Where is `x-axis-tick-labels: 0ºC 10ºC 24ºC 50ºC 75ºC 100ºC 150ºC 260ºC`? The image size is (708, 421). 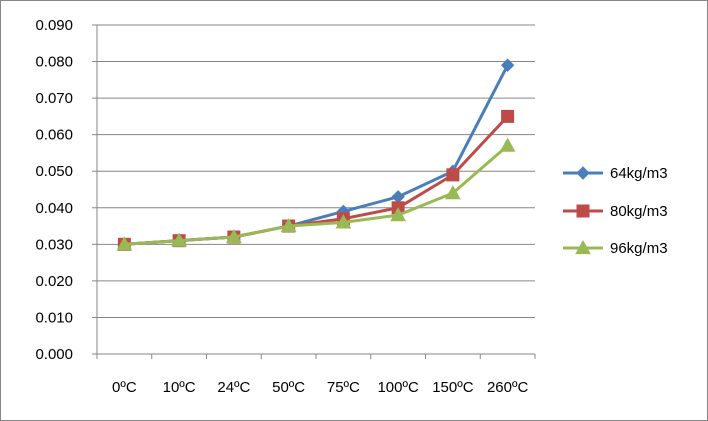
x-axis-tick-labels: 0ºC 10ºC 24ºC 50ºC 75ºC 100ºC 150ºC 260ºC is located at coordinates (320, 387).